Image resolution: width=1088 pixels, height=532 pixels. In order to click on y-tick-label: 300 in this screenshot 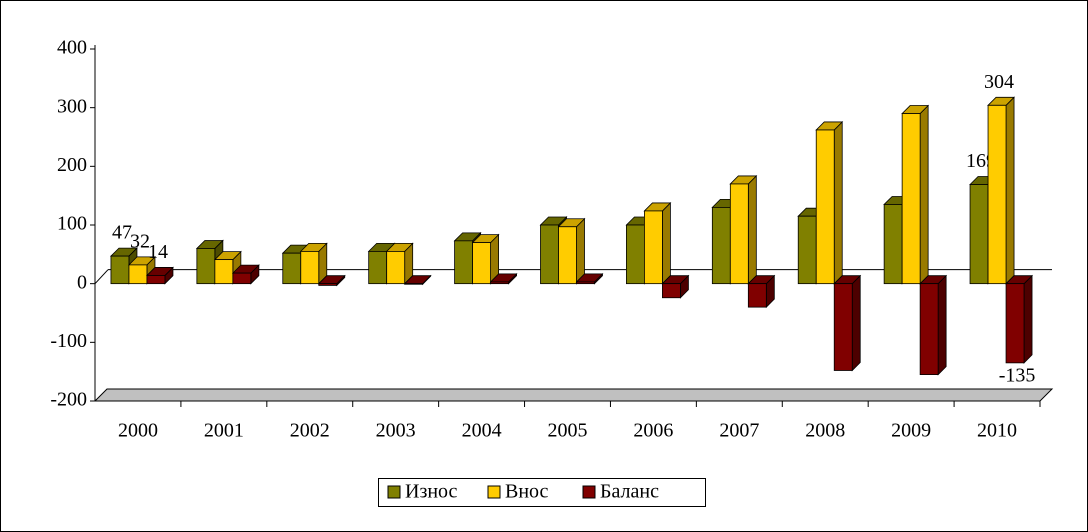, I will do `click(72, 106)`.